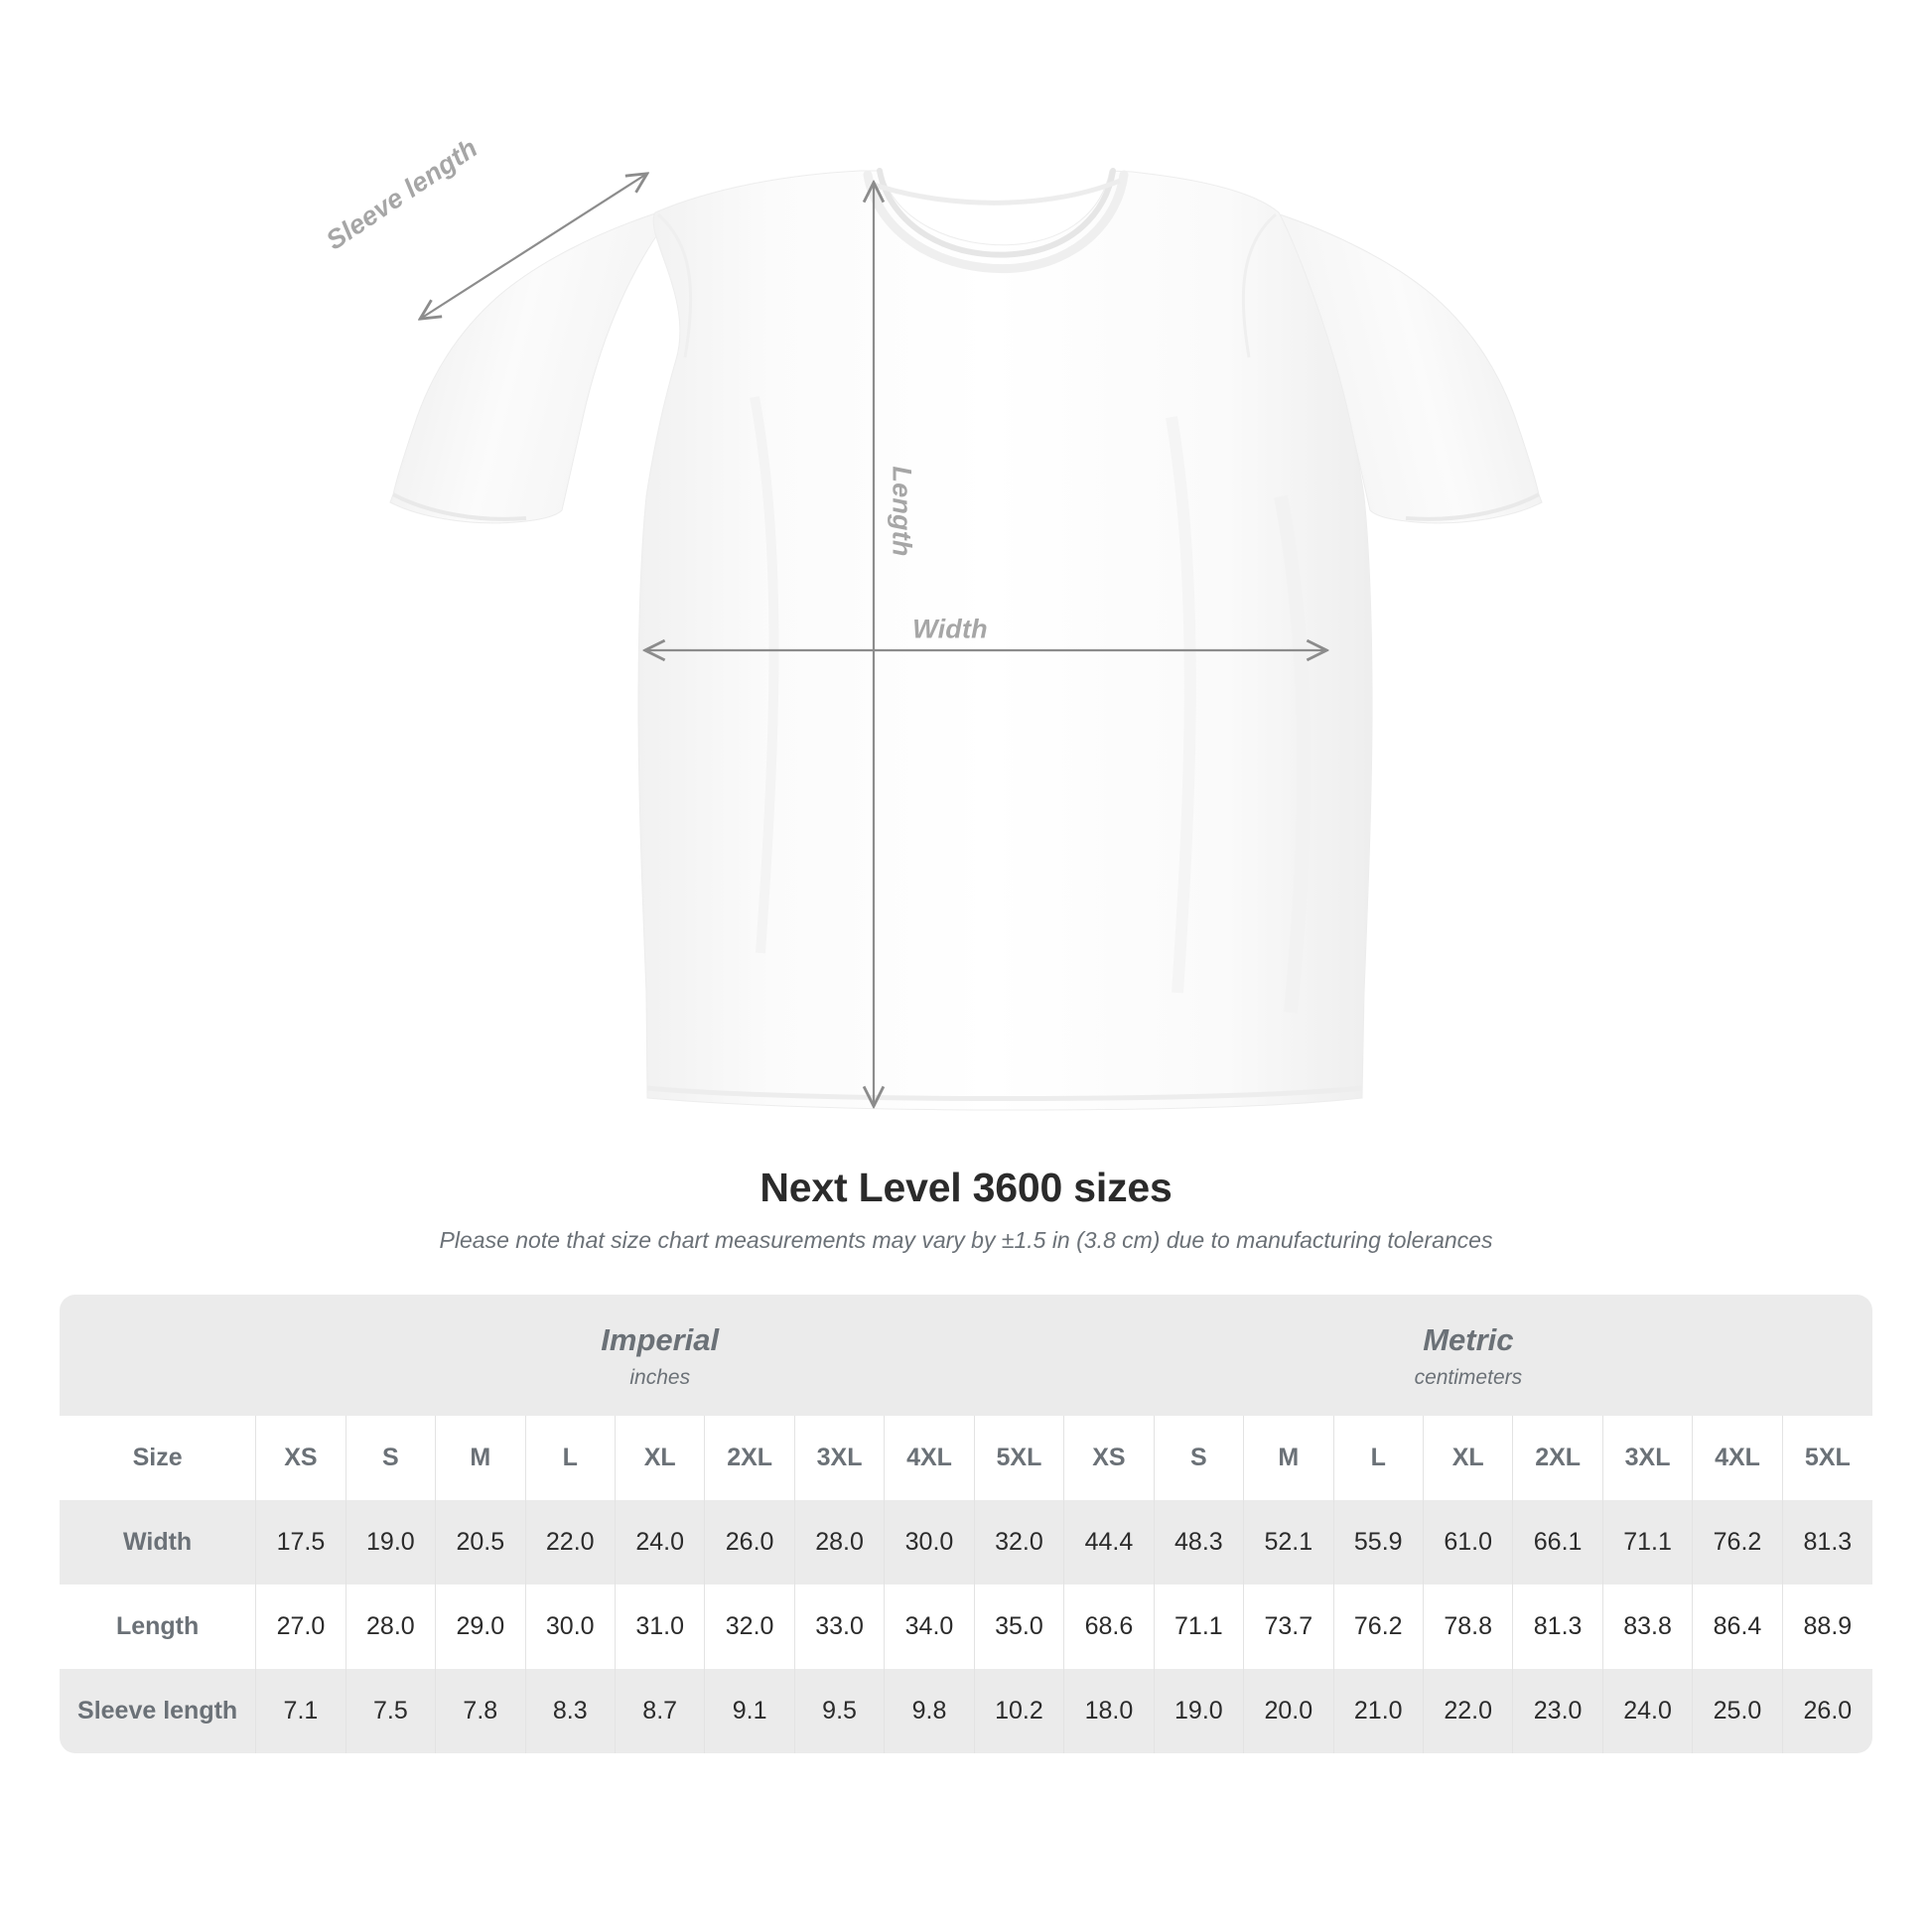  I want to click on cell-sleeve-length: 8.3, so click(570, 1711).